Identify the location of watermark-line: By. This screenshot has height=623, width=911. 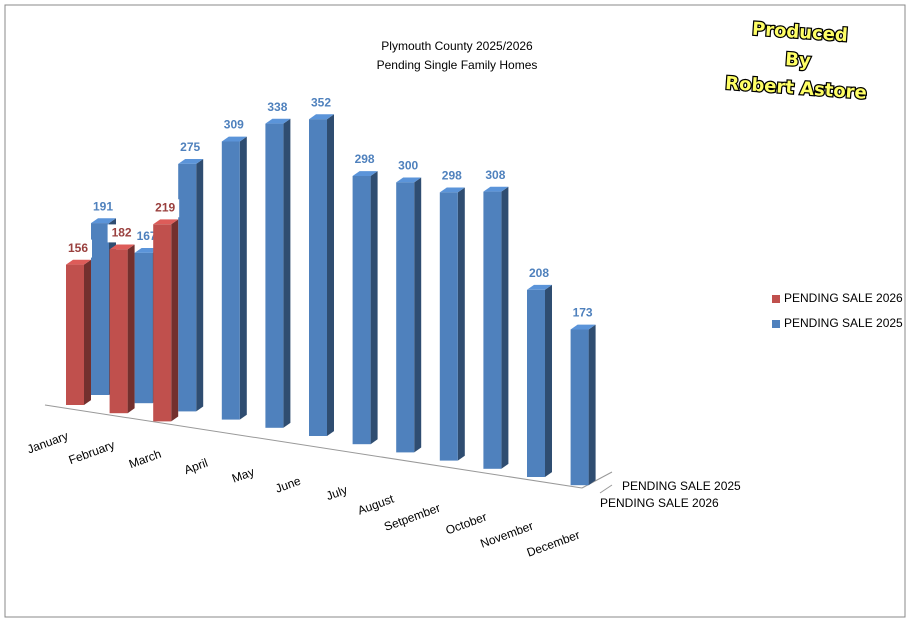
(798, 60).